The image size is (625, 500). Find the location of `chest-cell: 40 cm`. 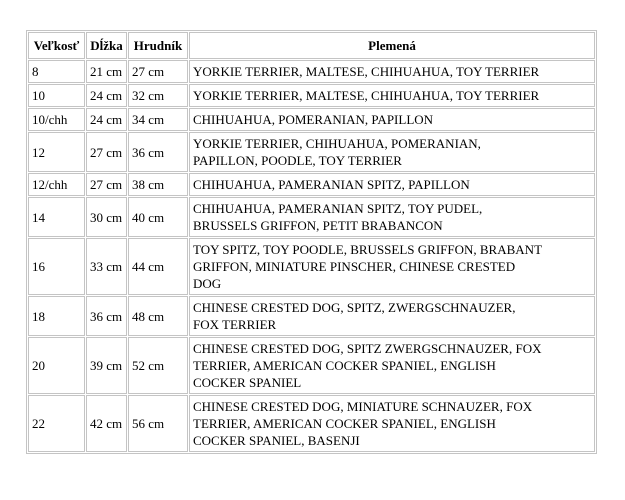

chest-cell: 40 cm is located at coordinates (158, 217).